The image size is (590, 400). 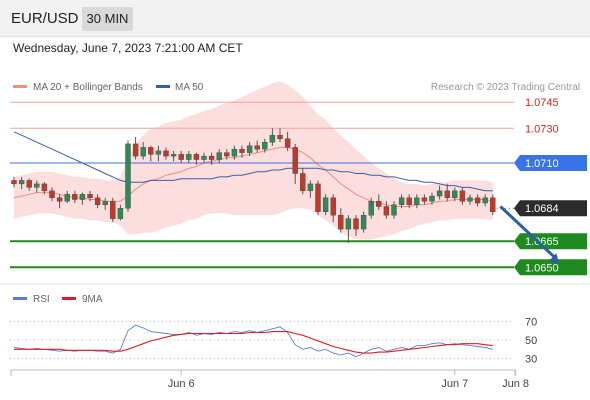 What do you see at coordinates (88, 87) in the screenshot?
I see `ma20-legend-label: MA 20 + Bollinger Bands` at bounding box center [88, 87].